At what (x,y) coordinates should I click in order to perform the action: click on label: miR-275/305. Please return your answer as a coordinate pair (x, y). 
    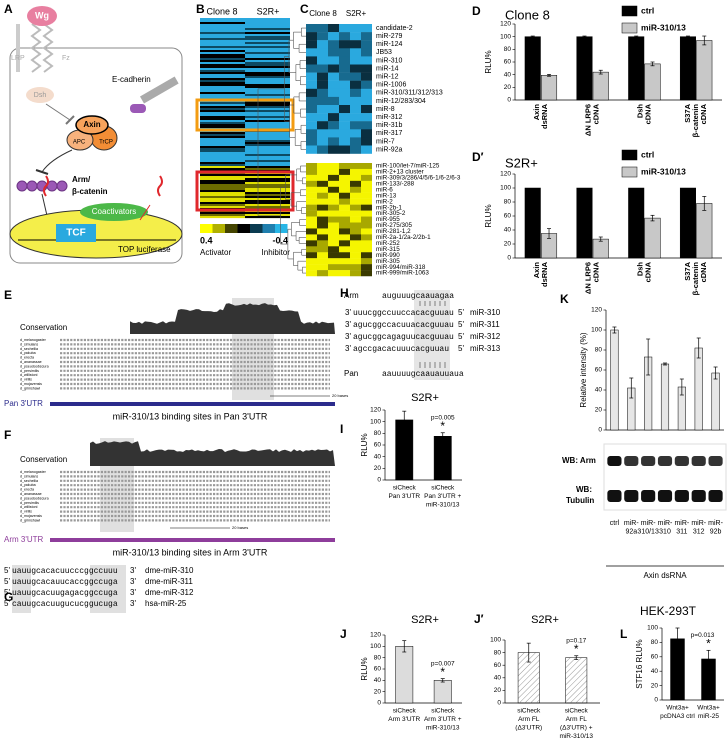
    Looking at the image, I should click on (394, 225).